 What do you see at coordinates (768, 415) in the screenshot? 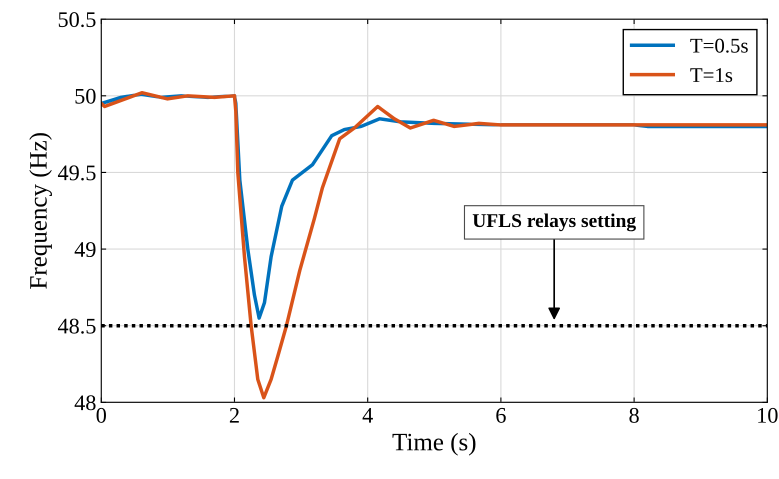
I see `x-tick-label: 10` at bounding box center [768, 415].